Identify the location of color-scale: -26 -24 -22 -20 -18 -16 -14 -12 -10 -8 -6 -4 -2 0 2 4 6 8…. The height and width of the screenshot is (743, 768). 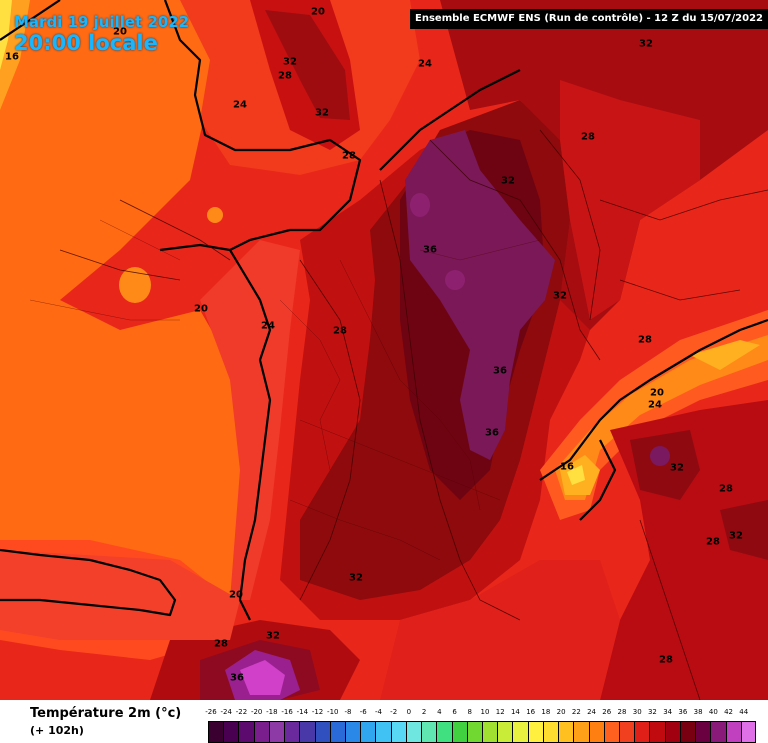
(480, 725).